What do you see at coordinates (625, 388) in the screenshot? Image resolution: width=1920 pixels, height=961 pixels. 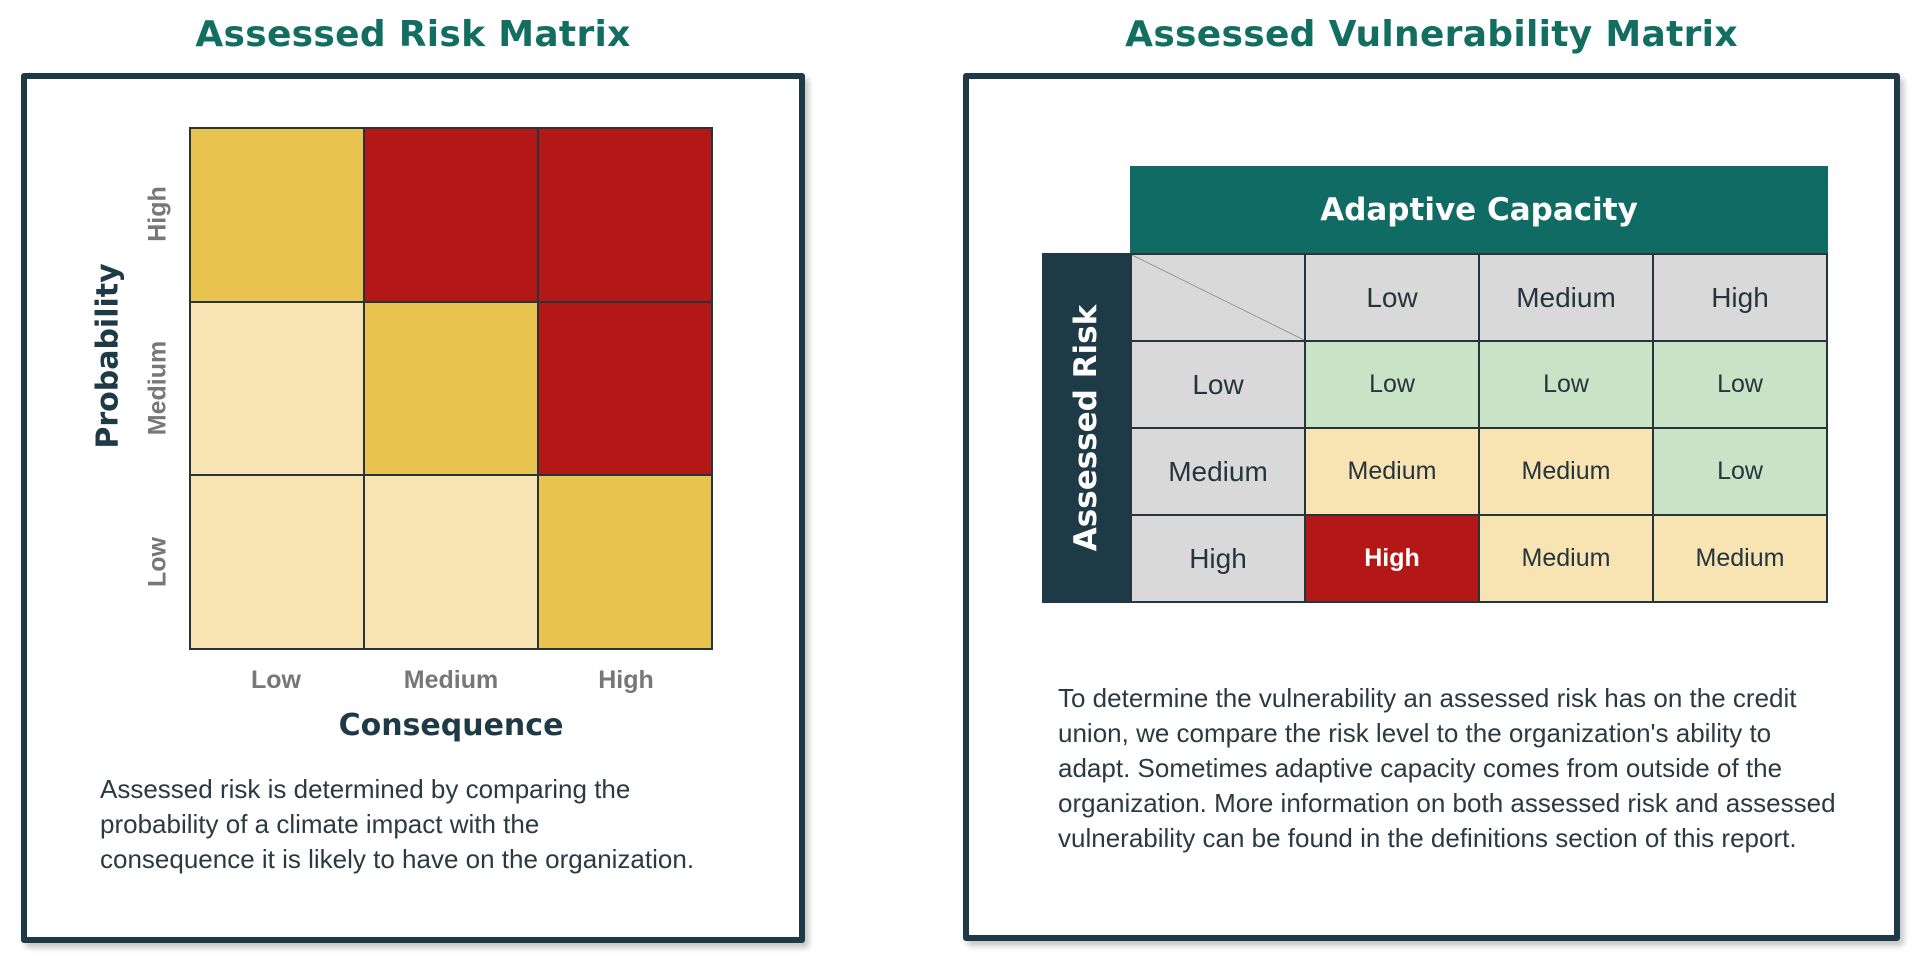 I see `risk-cell-medium-high` at bounding box center [625, 388].